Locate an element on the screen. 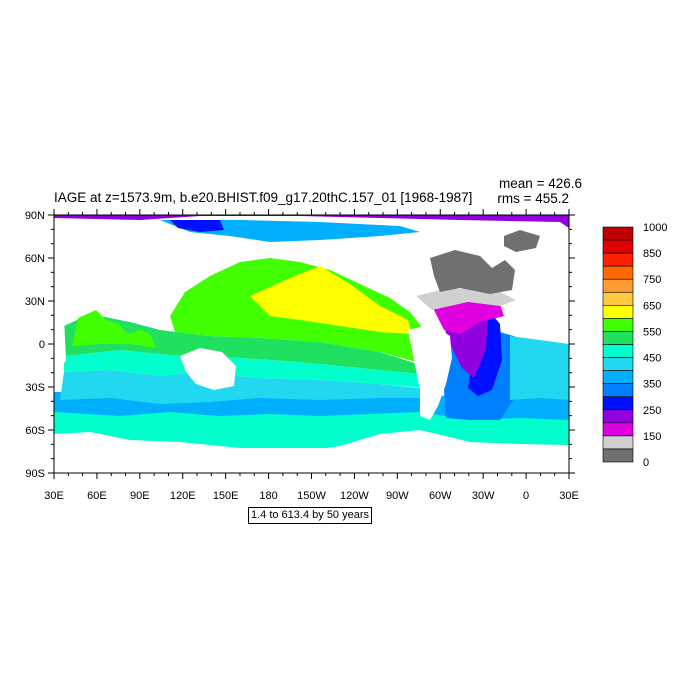  lon-tick-label: 150W is located at coordinates (311, 496).